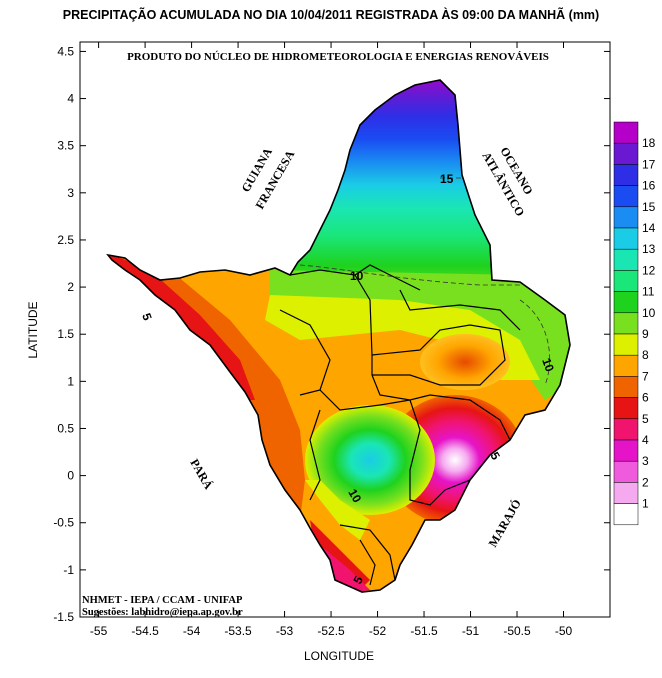  What do you see at coordinates (162, 600) in the screenshot?
I see `credits-line-1: NHMET - IEPA / CCAM - UNIFAP` at bounding box center [162, 600].